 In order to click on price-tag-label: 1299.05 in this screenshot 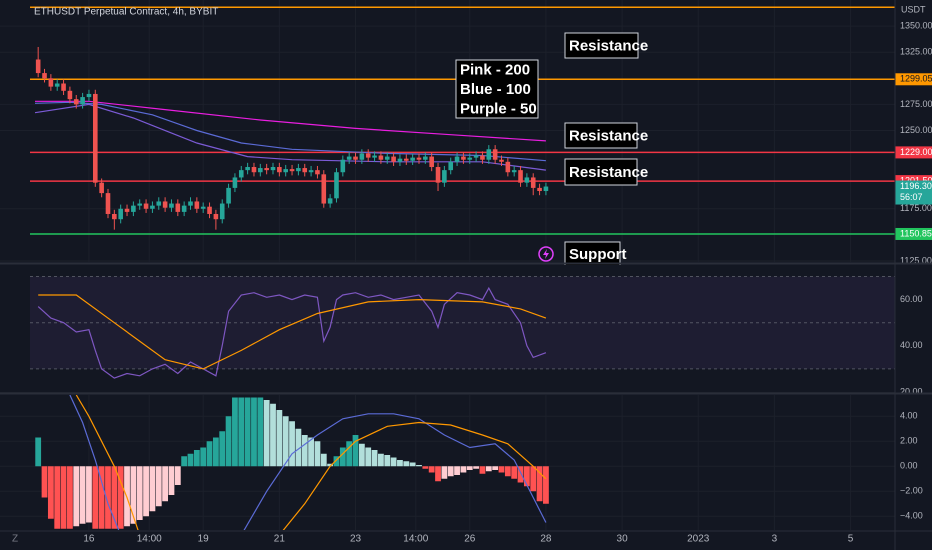, I will do `click(916, 79)`.